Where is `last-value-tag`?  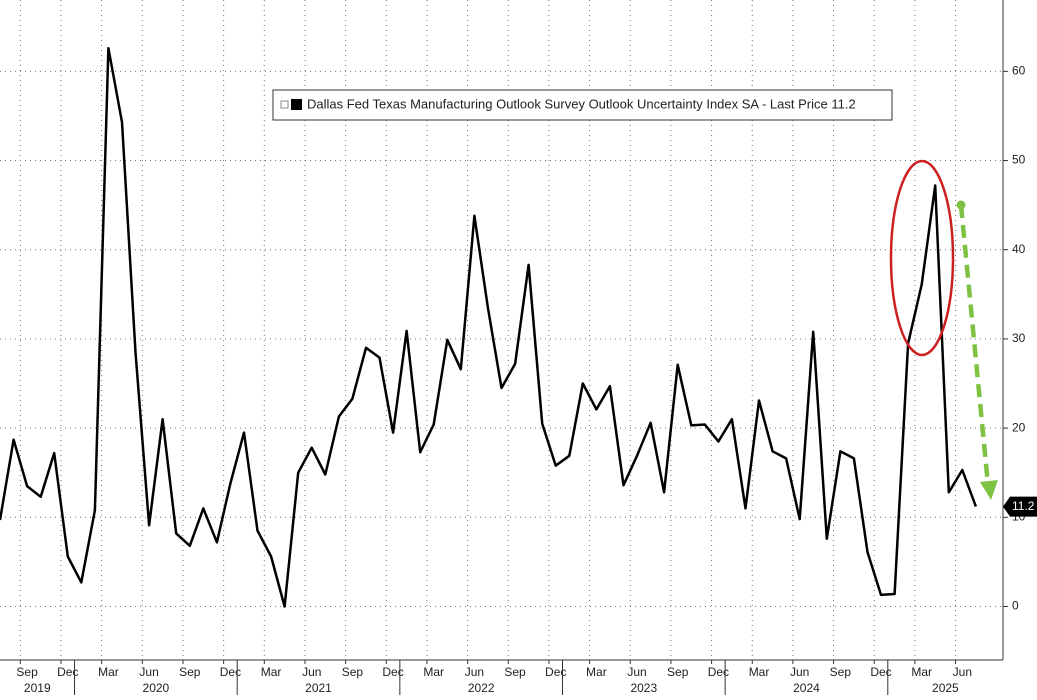
last-value-tag is located at coordinates (1020, 506).